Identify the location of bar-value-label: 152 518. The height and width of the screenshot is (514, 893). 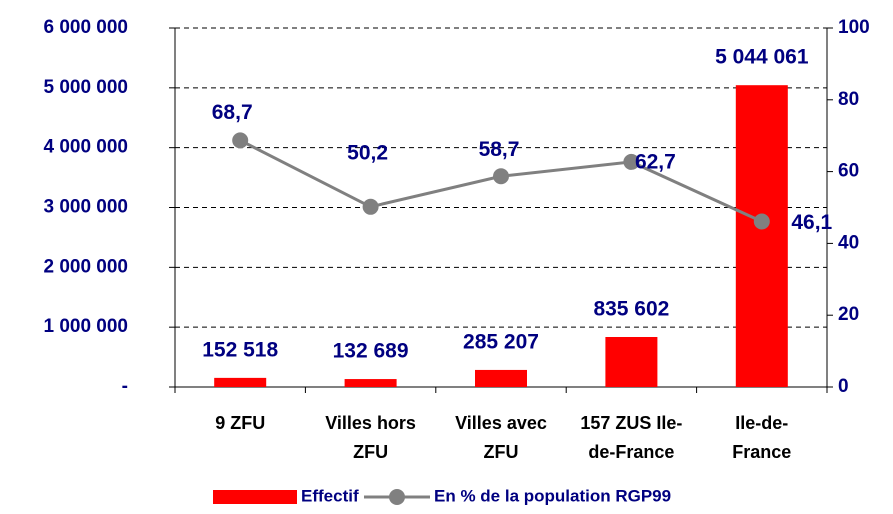
(240, 349).